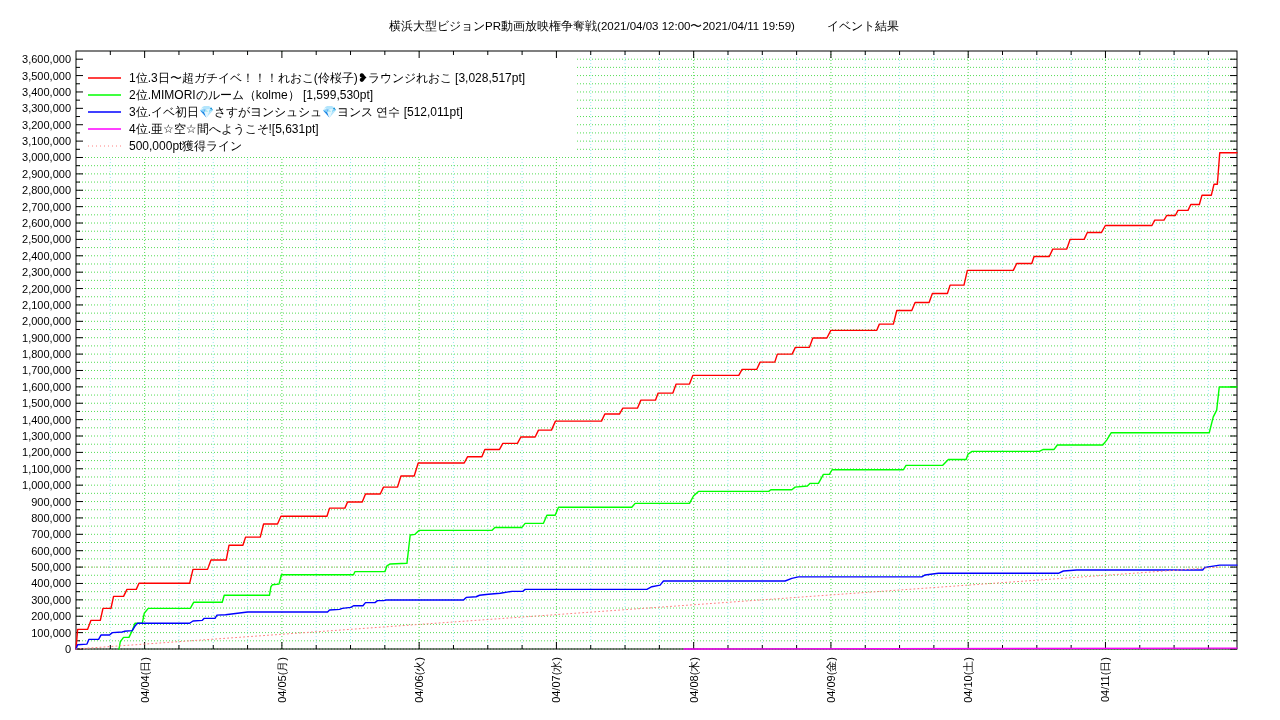 The height and width of the screenshot is (720, 1280). I want to click on y-tick-label: 100,000, so click(51, 632).